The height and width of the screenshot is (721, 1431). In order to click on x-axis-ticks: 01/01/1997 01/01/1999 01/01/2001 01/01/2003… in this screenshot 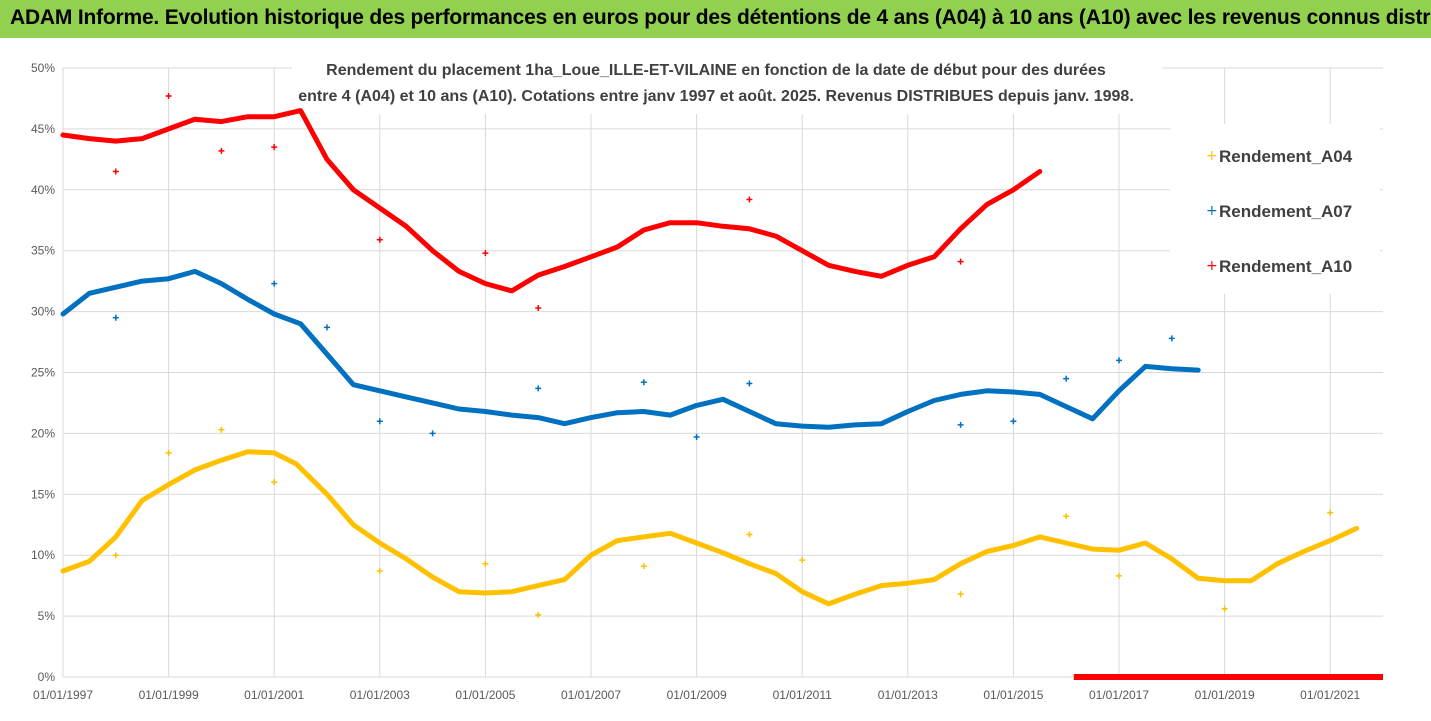, I will do `click(697, 695)`.